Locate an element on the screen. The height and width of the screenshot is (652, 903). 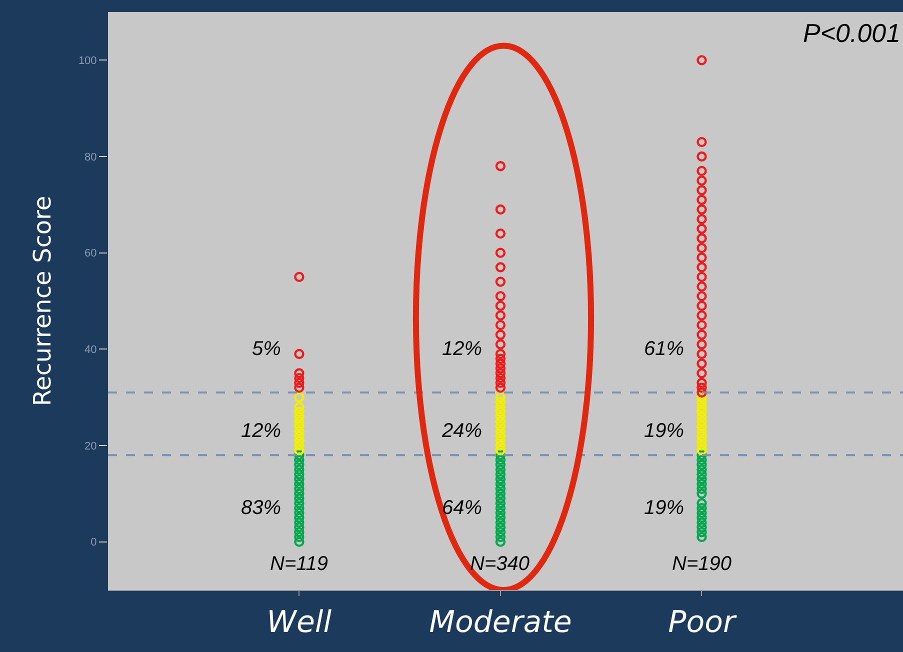
y-tick-label: 80 is located at coordinates (90, 157).